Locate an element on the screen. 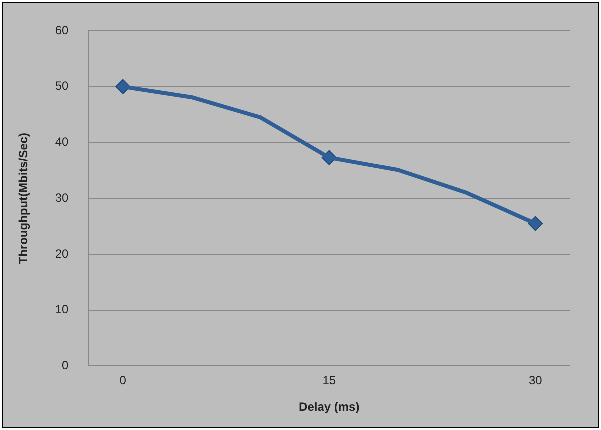 This screenshot has height=430, width=601. x-tick-label: 0 is located at coordinates (123, 381).